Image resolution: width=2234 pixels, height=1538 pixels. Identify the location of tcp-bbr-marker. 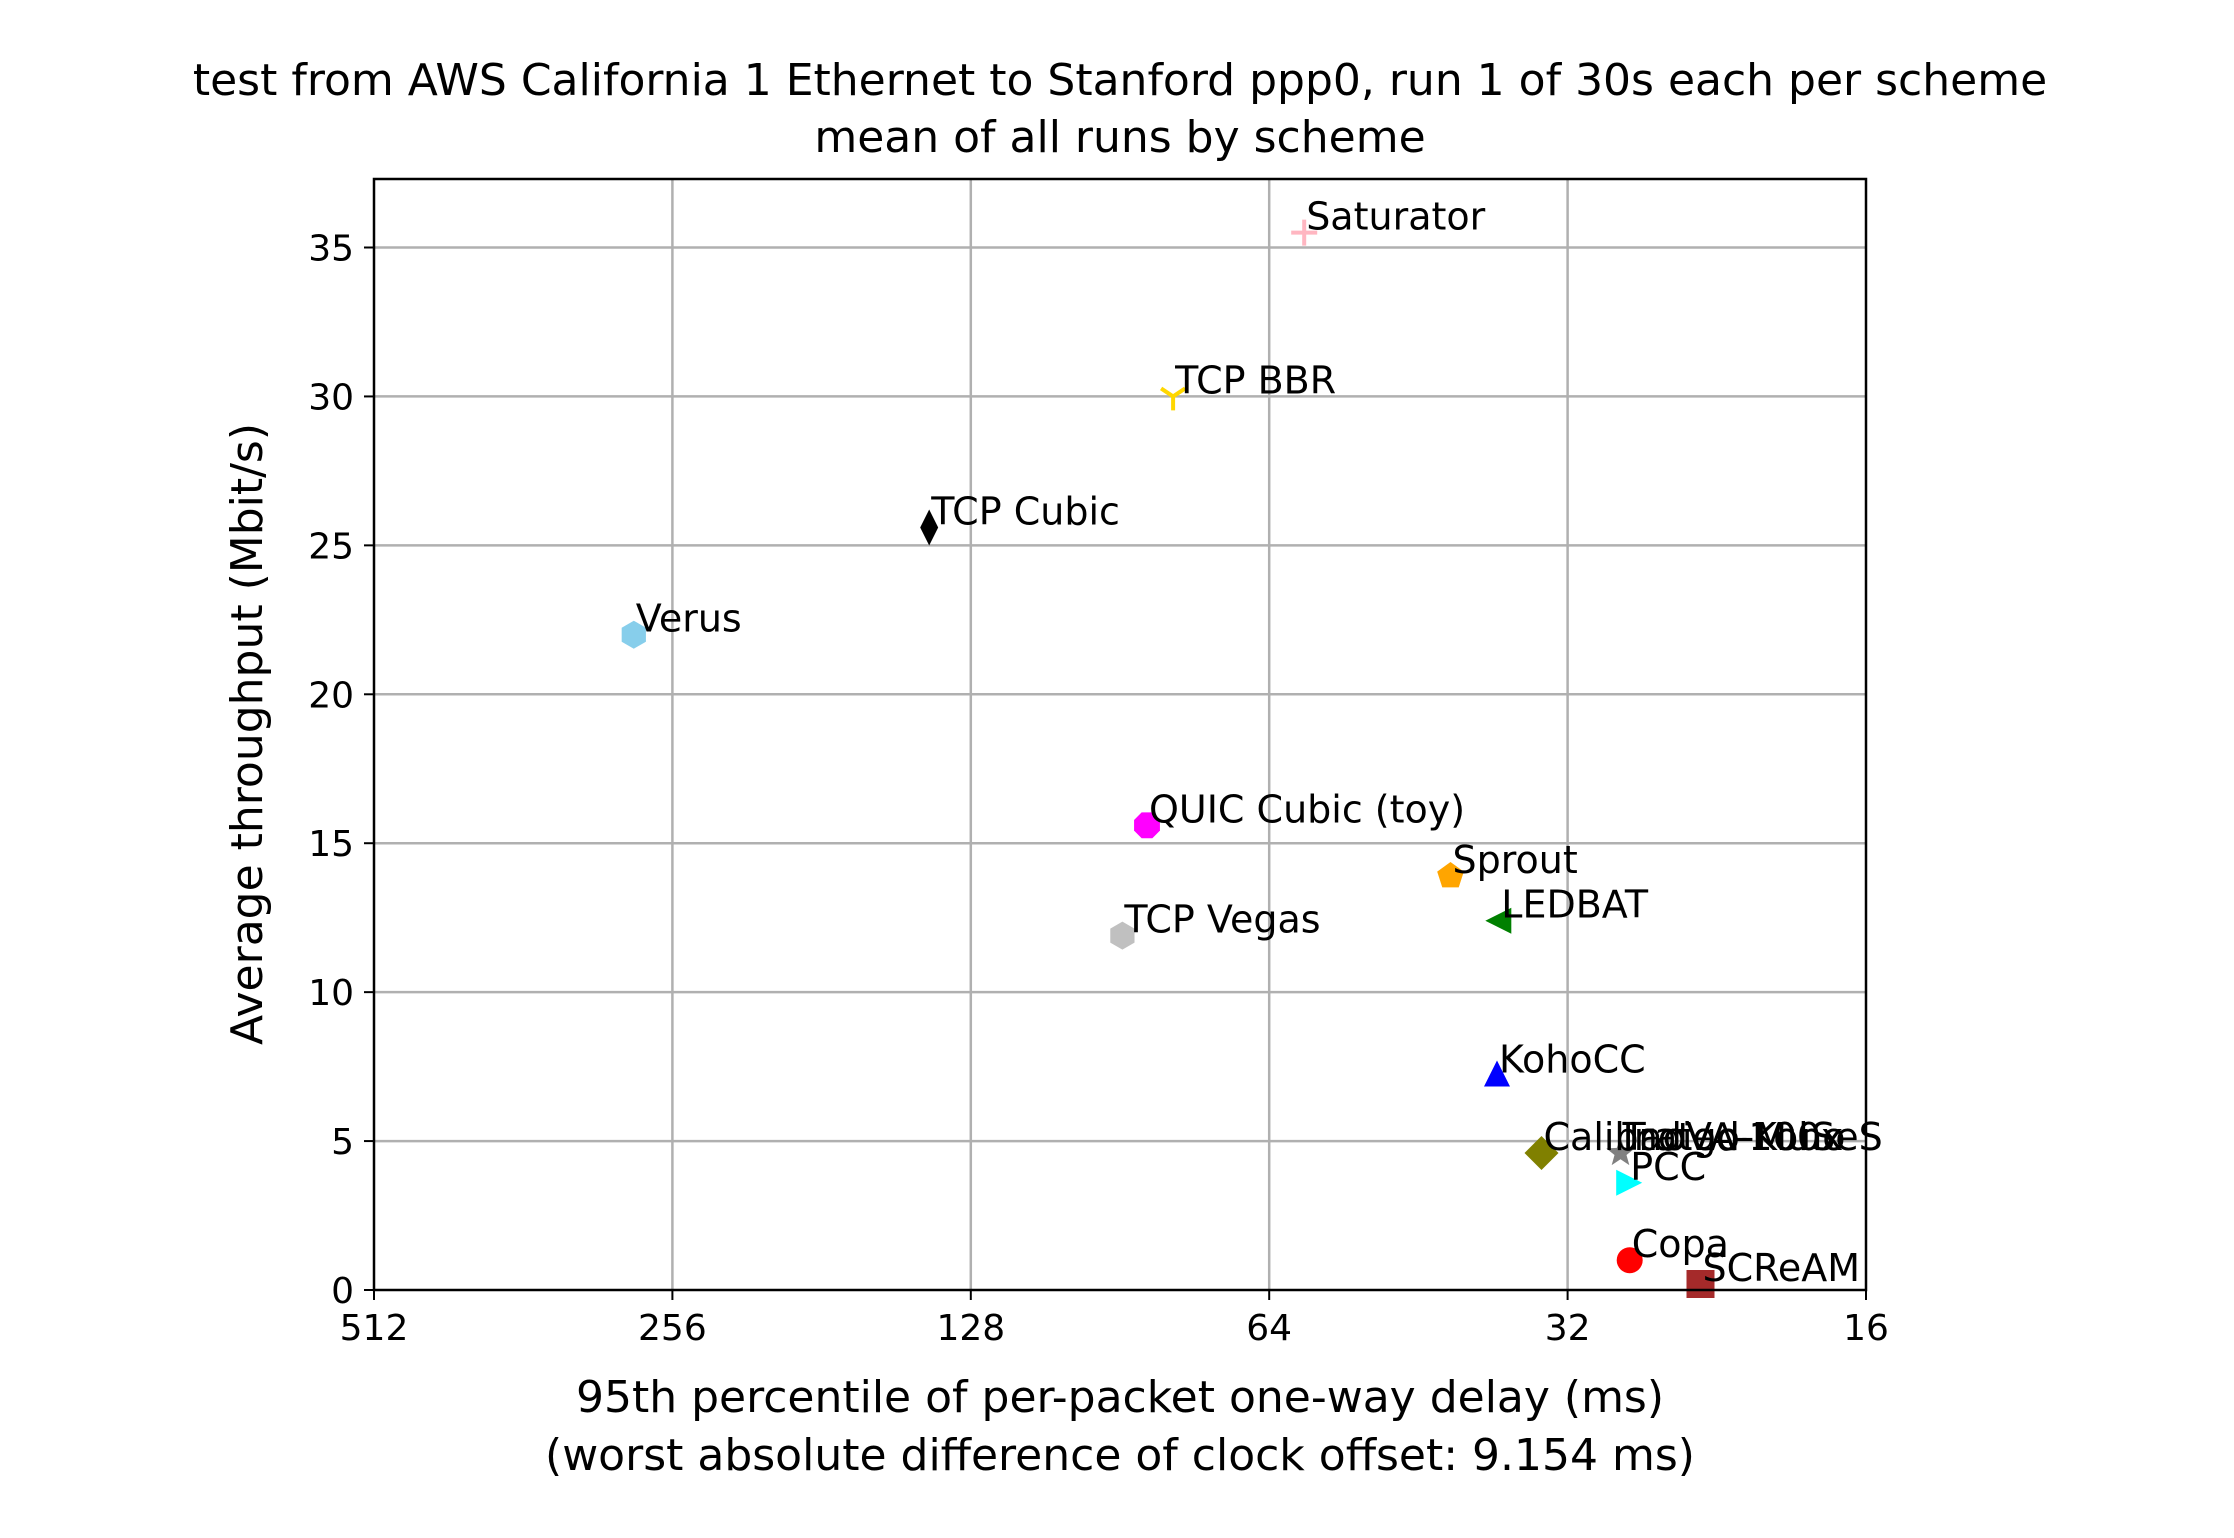
(1173, 398).